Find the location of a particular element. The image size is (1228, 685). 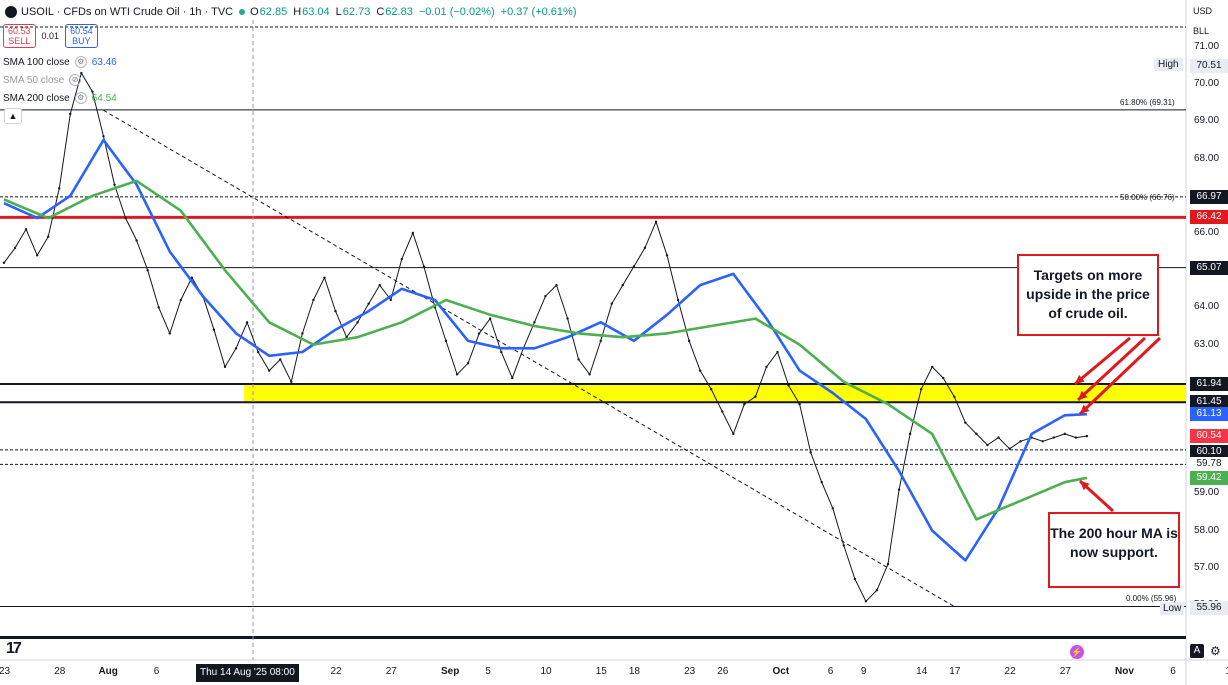

high-marker-label: High is located at coordinates (1168, 64).